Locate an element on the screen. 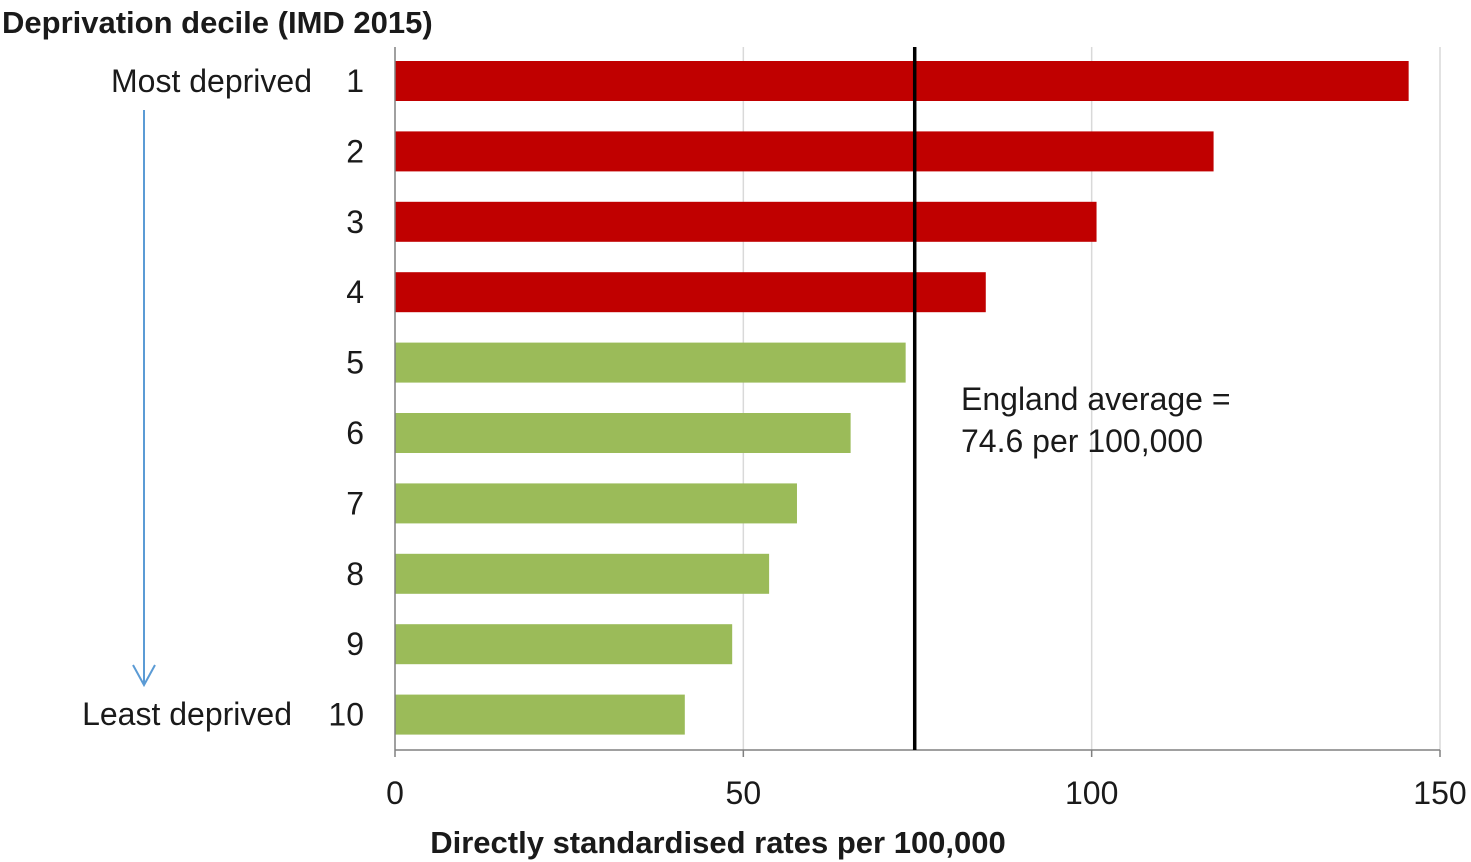 Image resolution: width=1471 pixels, height=862 pixels. x-tick-label-50: 50 is located at coordinates (744, 793).